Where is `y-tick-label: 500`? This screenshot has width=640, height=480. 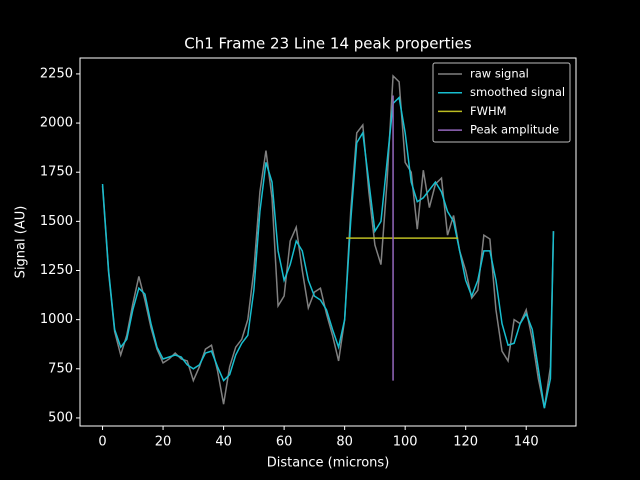 y-tick-label: 500 is located at coordinates (60, 417).